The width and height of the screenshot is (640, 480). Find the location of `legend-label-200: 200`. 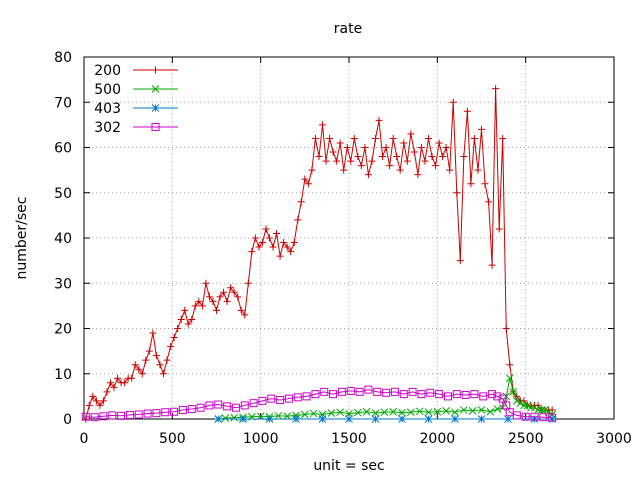

legend-label-200: 200 is located at coordinates (107, 71).